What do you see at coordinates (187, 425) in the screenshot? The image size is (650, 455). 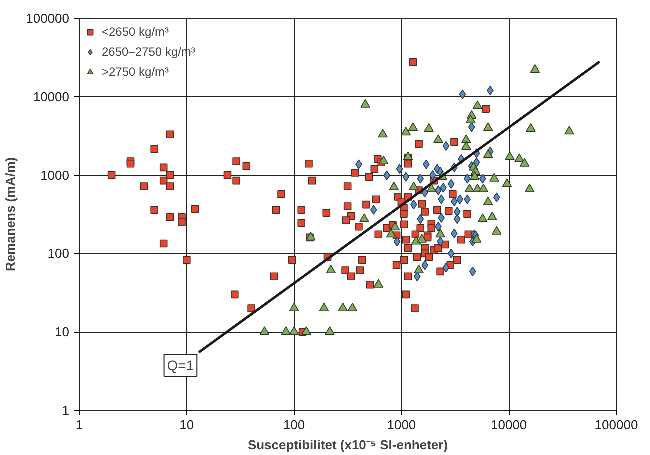 I see `x-tick-label: 10` at bounding box center [187, 425].